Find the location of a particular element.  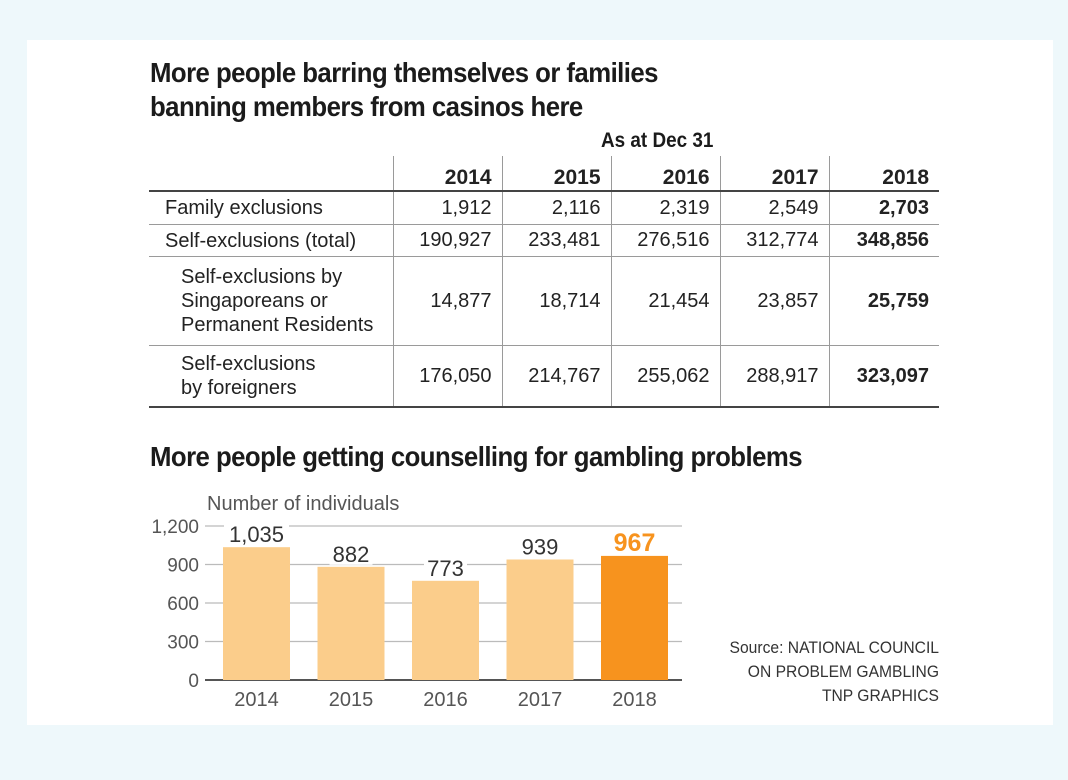

table-cell: 21,454 is located at coordinates (665, 301).